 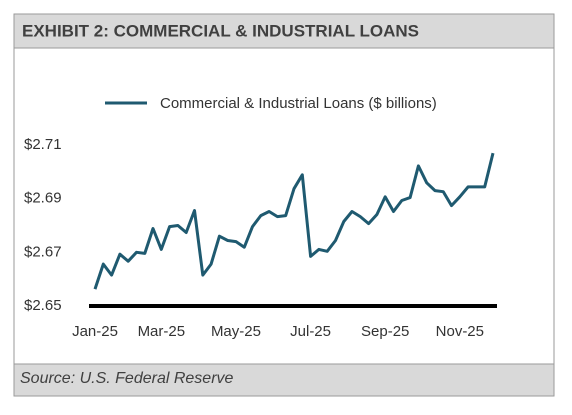 I want to click on y-tick-label: $2.67, so click(x=43, y=251).